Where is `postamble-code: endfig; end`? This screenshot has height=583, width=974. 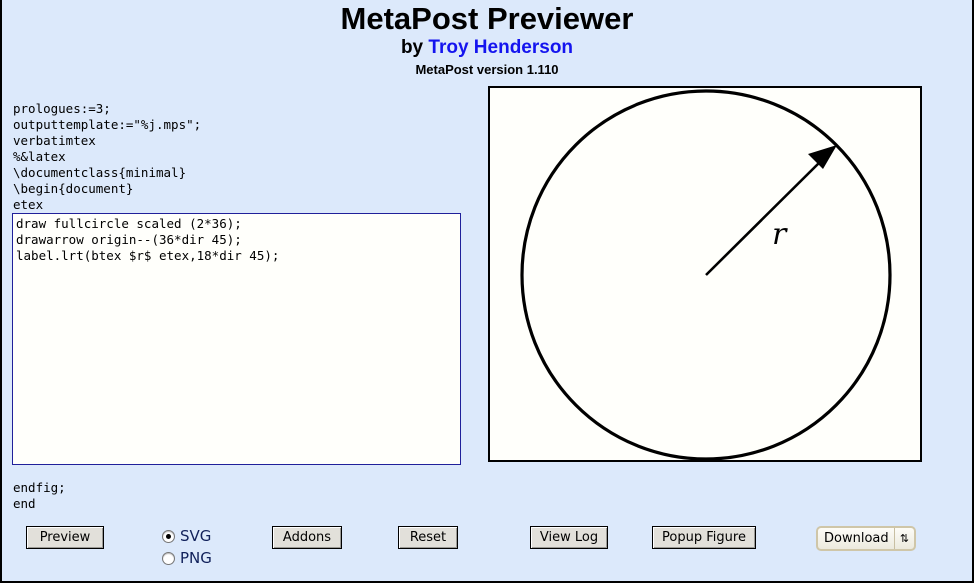
postamble-code: endfig; end is located at coordinates (39, 495).